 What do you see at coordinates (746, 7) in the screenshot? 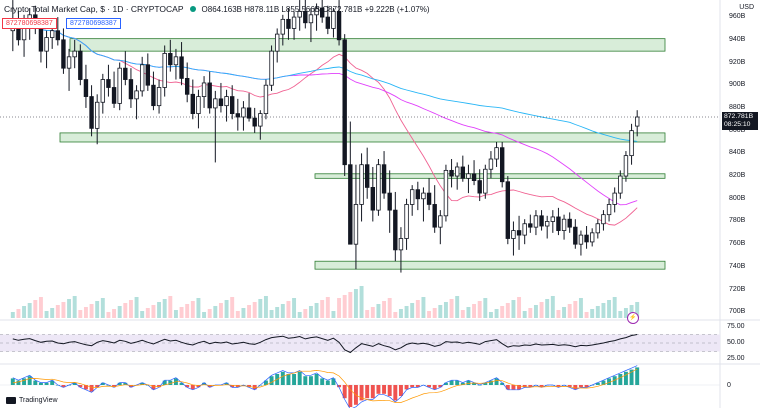
I see `currency-selector: USD` at bounding box center [746, 7].